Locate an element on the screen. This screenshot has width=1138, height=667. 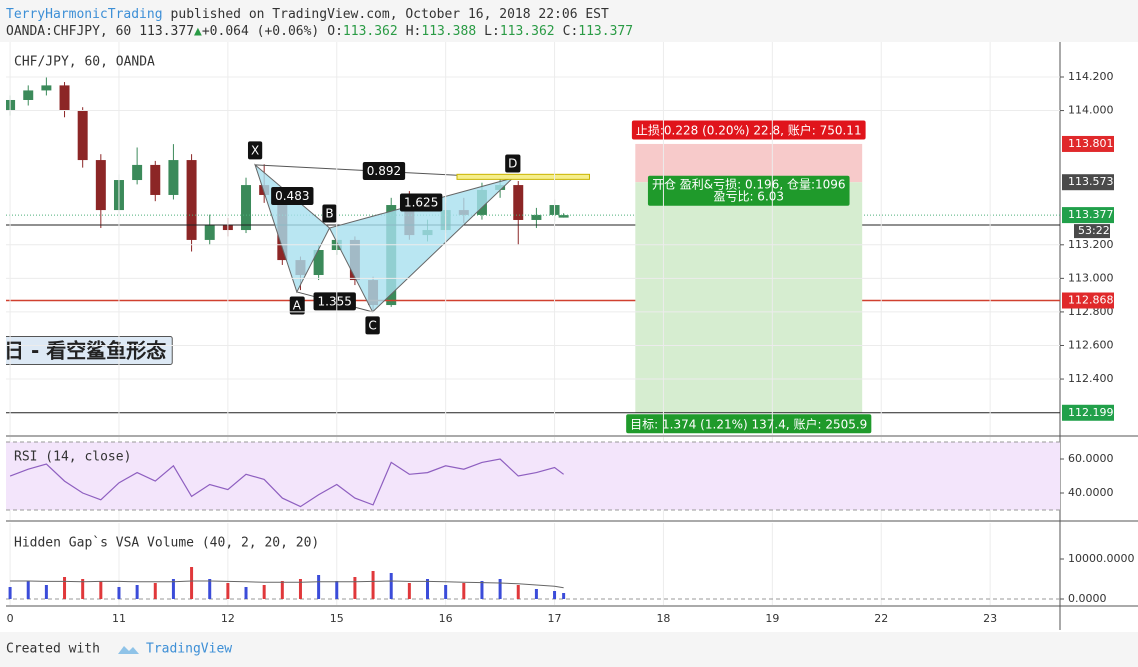
pattern-point-label: A is located at coordinates (297, 305).